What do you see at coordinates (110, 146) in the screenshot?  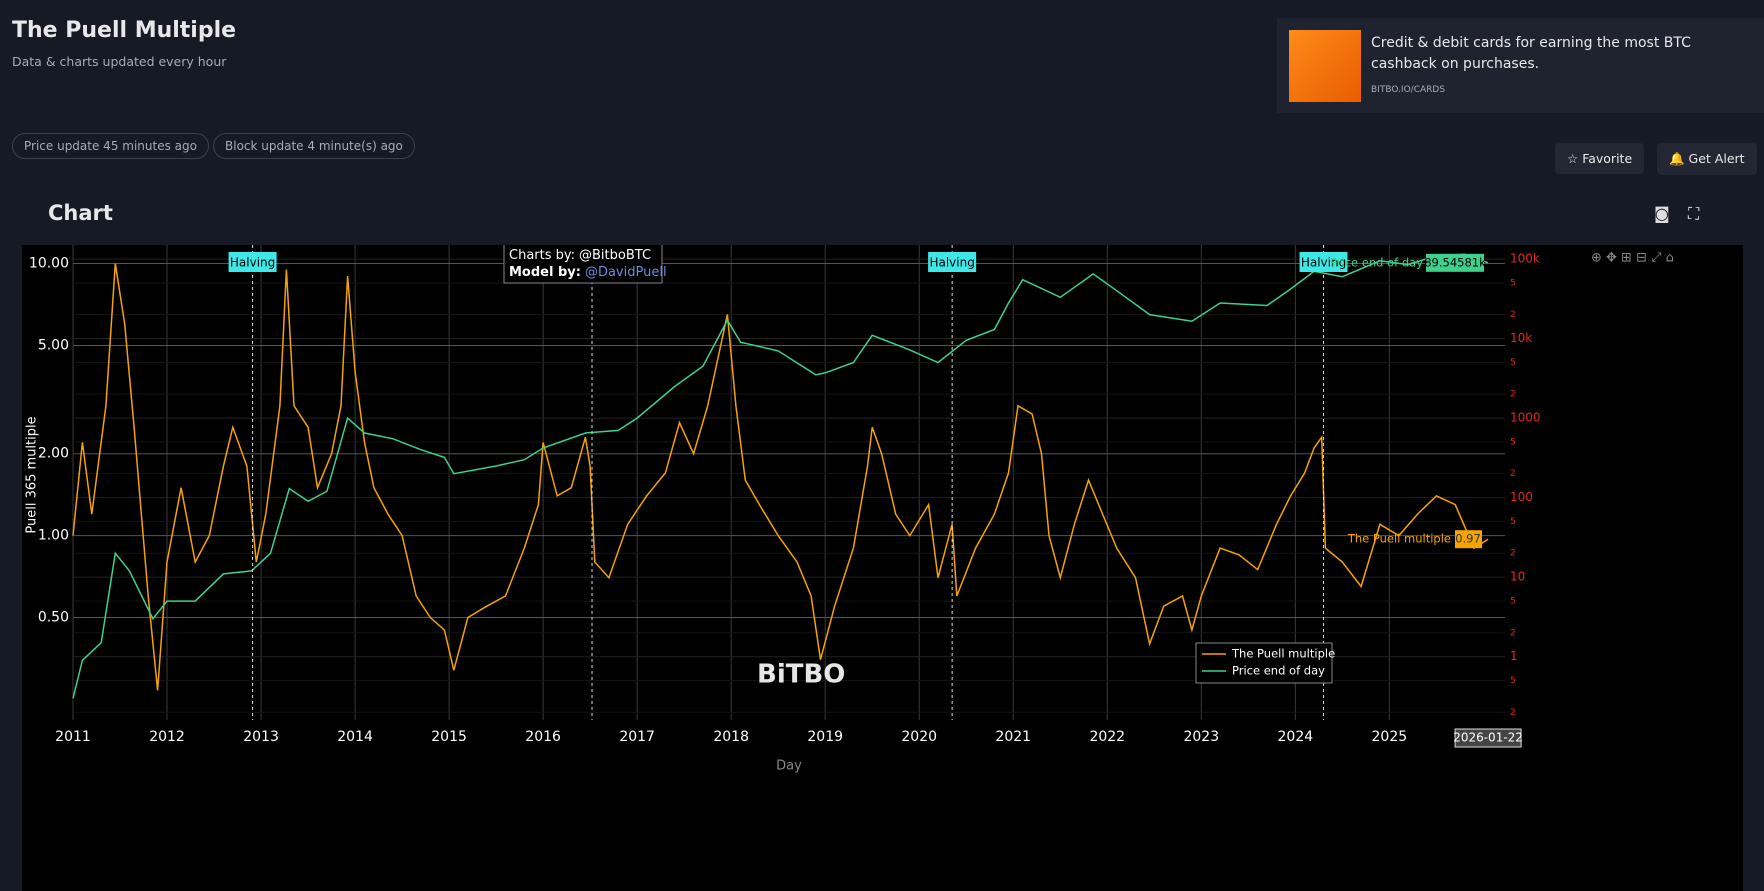 I see `status-pill: Price update 45 minutes ago` at bounding box center [110, 146].